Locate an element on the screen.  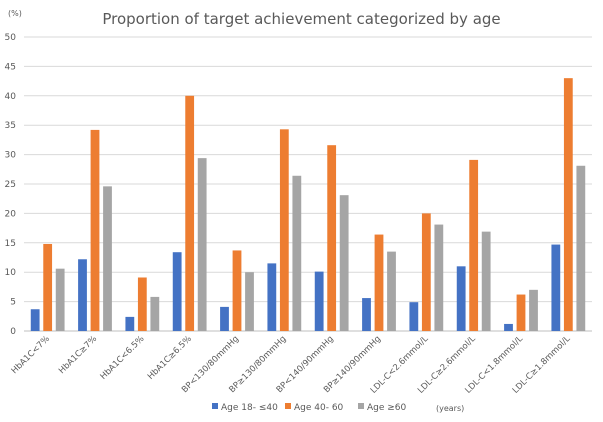
y-tick-label: 15 is located at coordinates (10, 244).